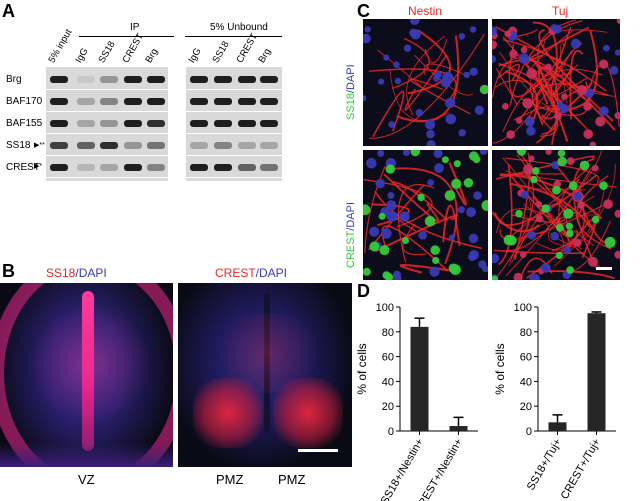  Describe the element at coordinates (251, 273) in the screenshot. I see `section-right-title: CREST/DAPI` at that location.